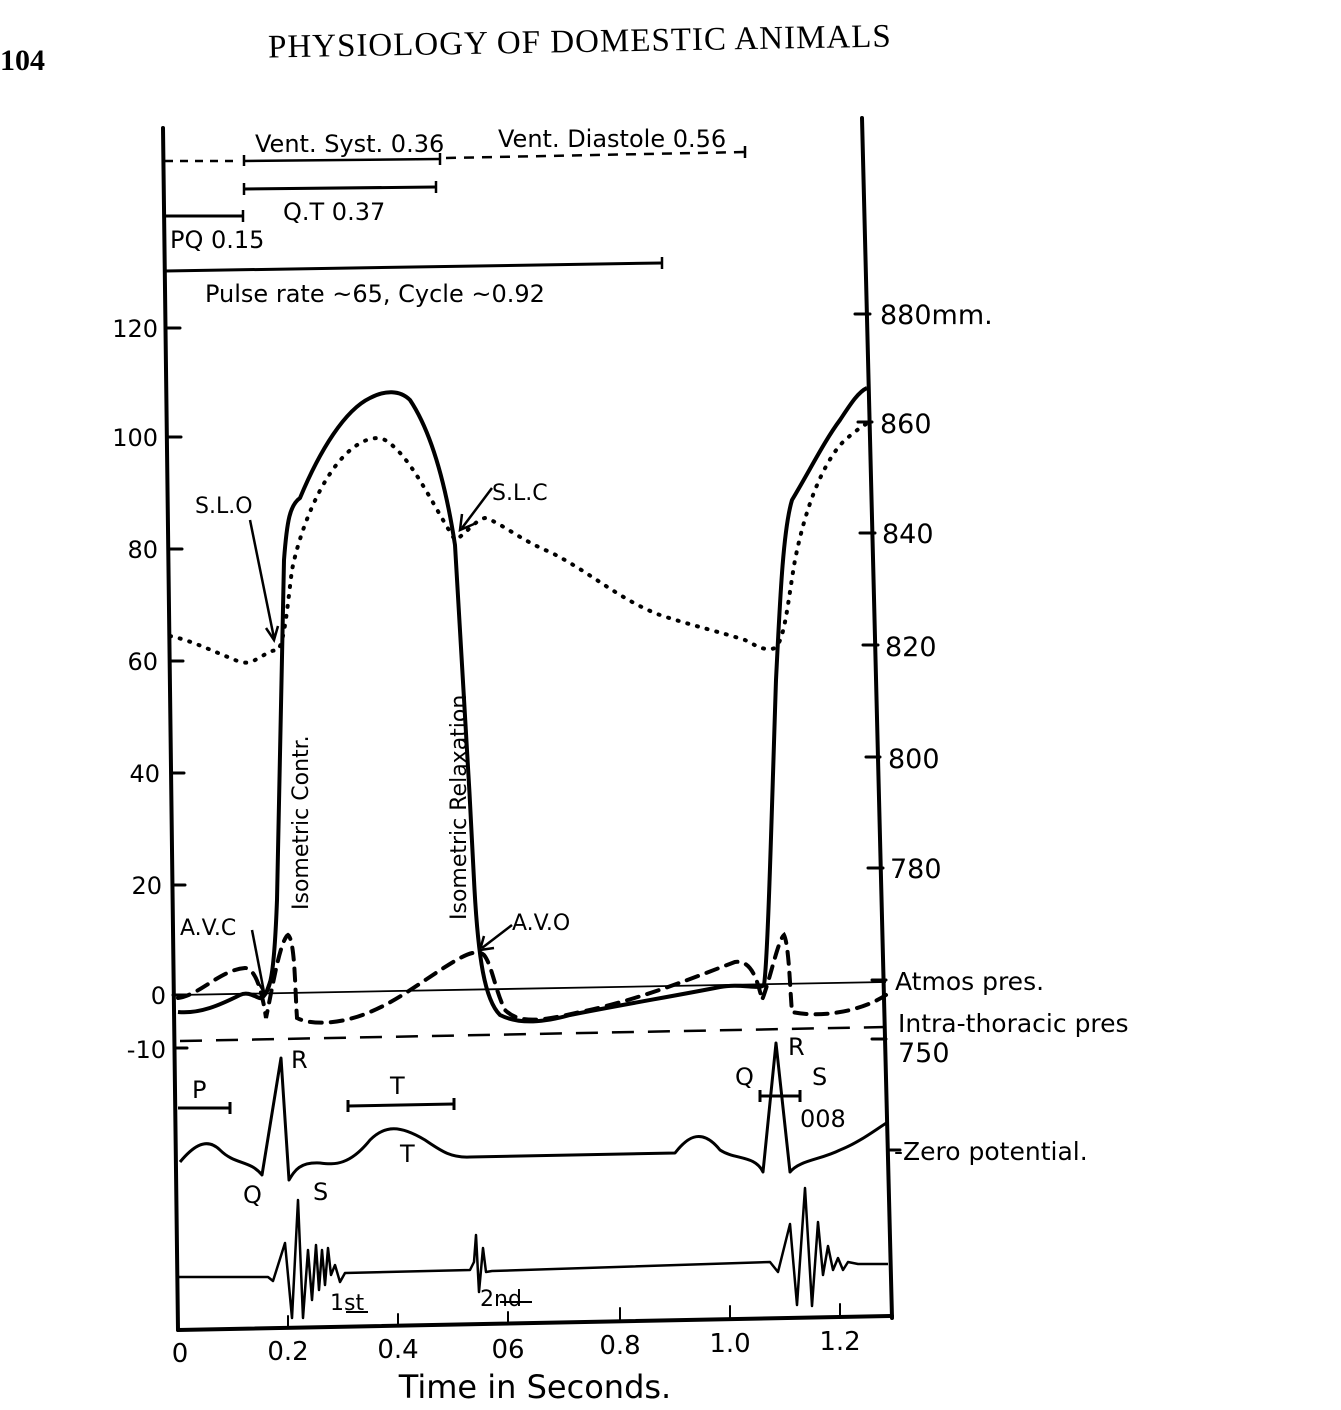 This screenshot has height=1410, width=1341. Describe the element at coordinates (924, 1053) in the screenshot. I see `tick-label: 750` at that location.